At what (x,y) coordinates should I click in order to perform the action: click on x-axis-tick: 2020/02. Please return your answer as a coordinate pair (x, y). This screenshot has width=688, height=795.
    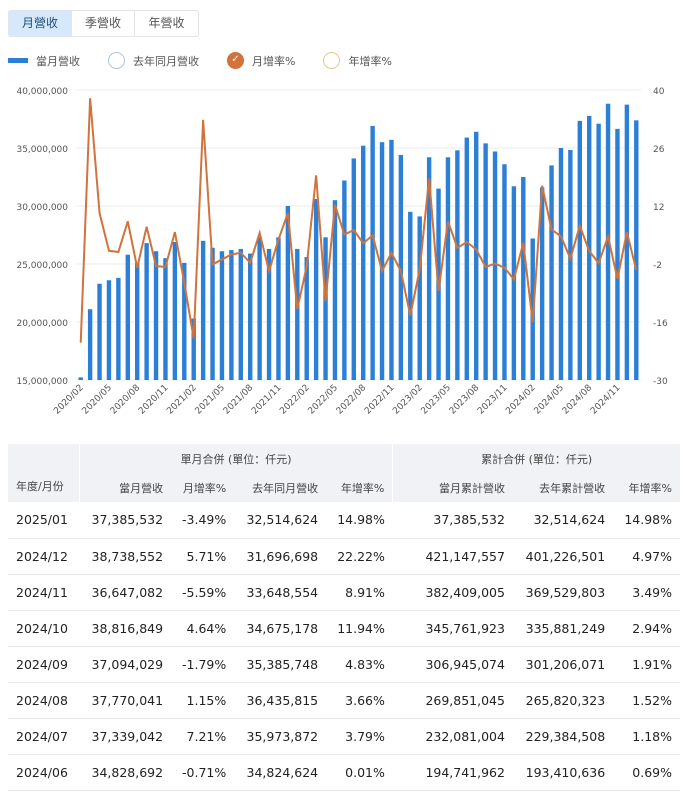
    Looking at the image, I should click on (69, 400).